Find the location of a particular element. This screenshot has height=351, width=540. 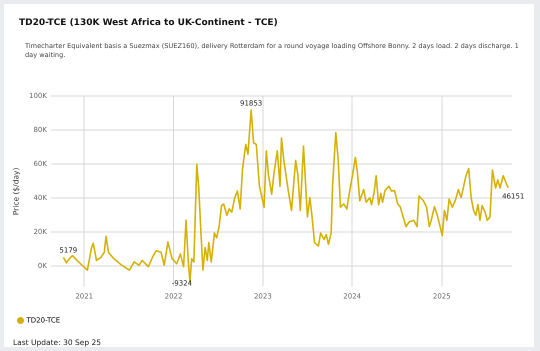

chart-title: TD20-TCE (130K West Africa to UK-Continent - TCE) is located at coordinates (148, 23).